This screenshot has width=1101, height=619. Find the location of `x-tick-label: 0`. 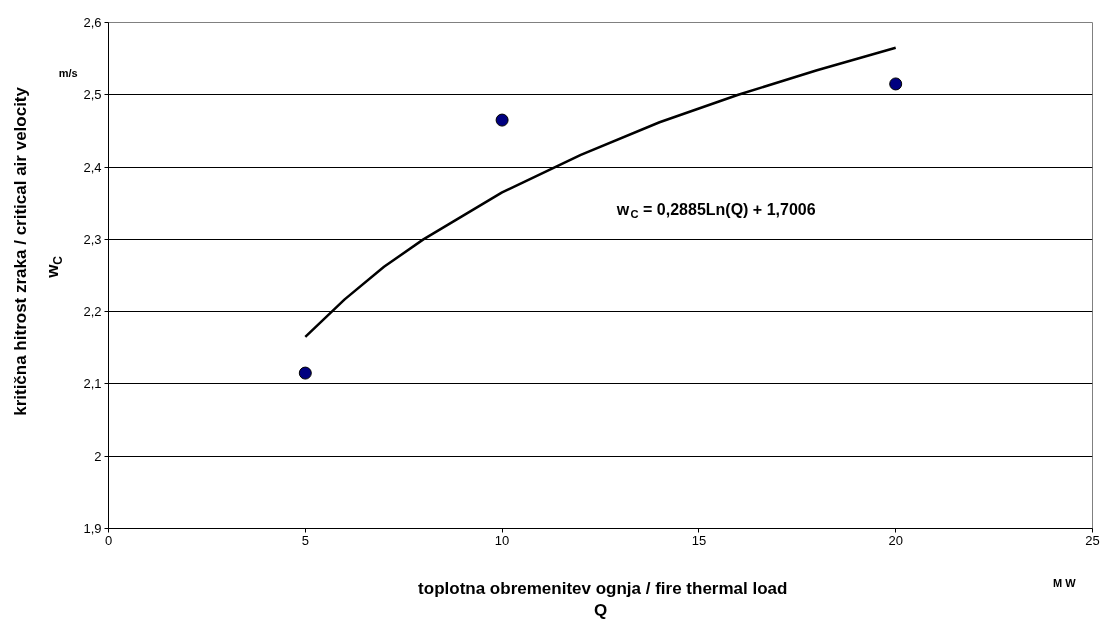

x-tick-label: 0 is located at coordinates (108, 540).